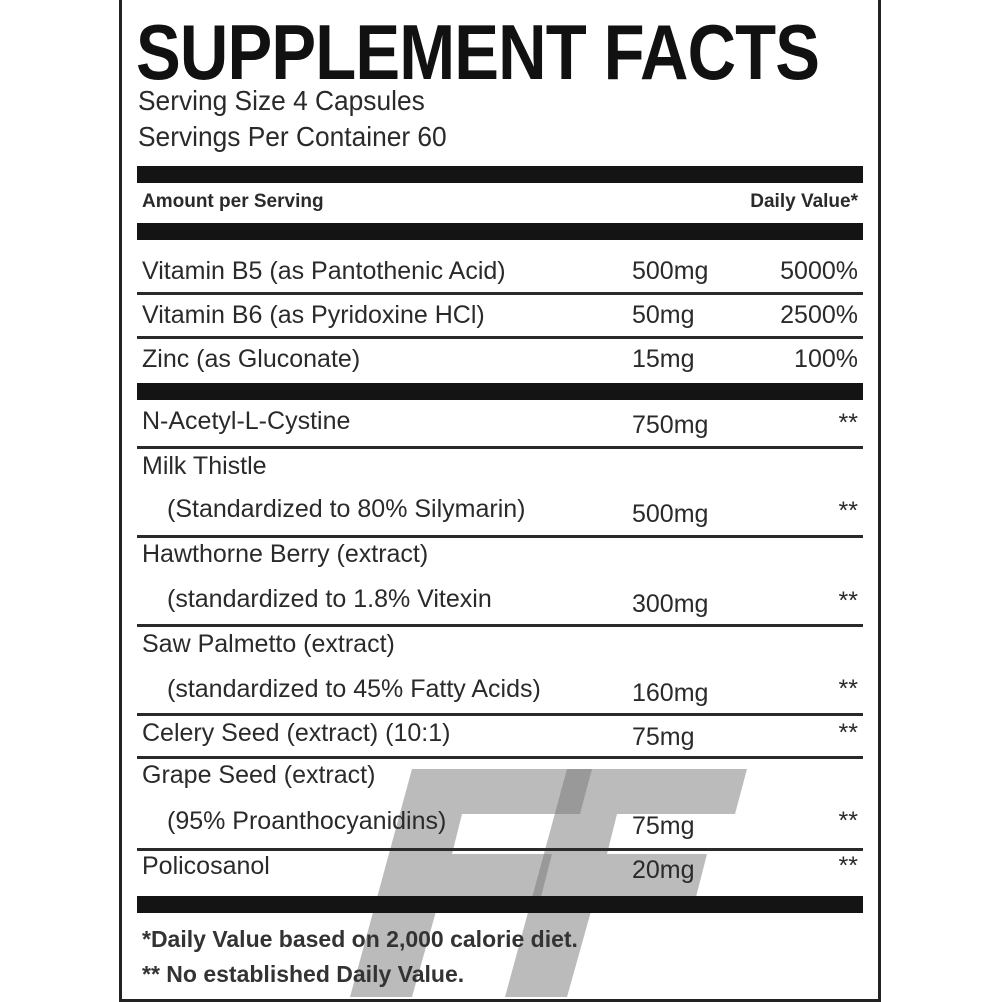 The width and height of the screenshot is (1000, 1002). What do you see at coordinates (303, 974) in the screenshot?
I see `footnote-no-dv: ** No established Daily Value.` at bounding box center [303, 974].